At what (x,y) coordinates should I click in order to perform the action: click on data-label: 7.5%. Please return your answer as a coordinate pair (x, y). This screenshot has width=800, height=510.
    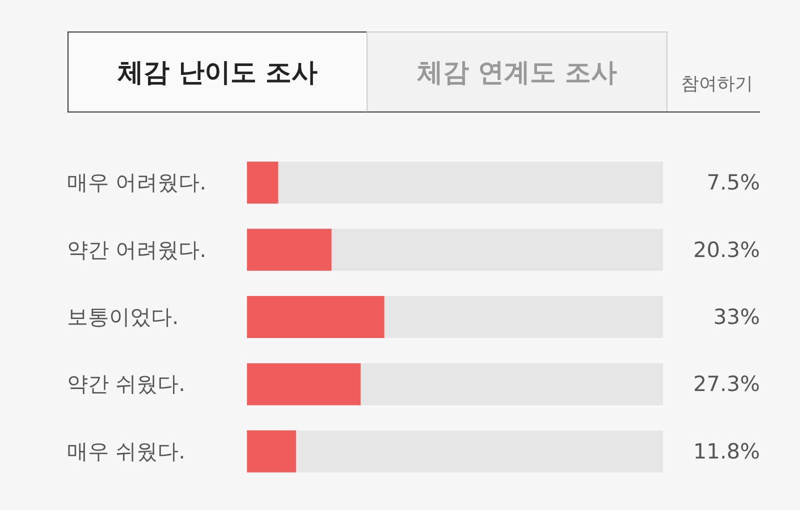
    Looking at the image, I should click on (733, 182).